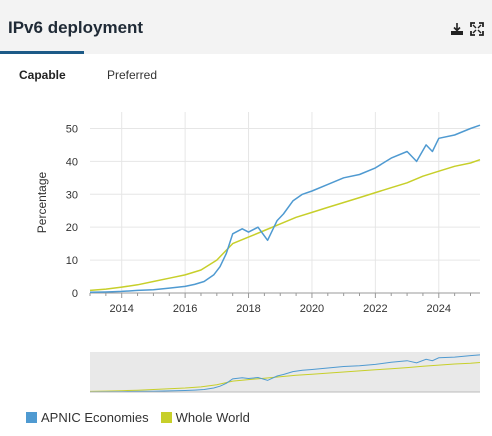  I want to click on legend-item-apnic: APNIC Economies, so click(87, 417).